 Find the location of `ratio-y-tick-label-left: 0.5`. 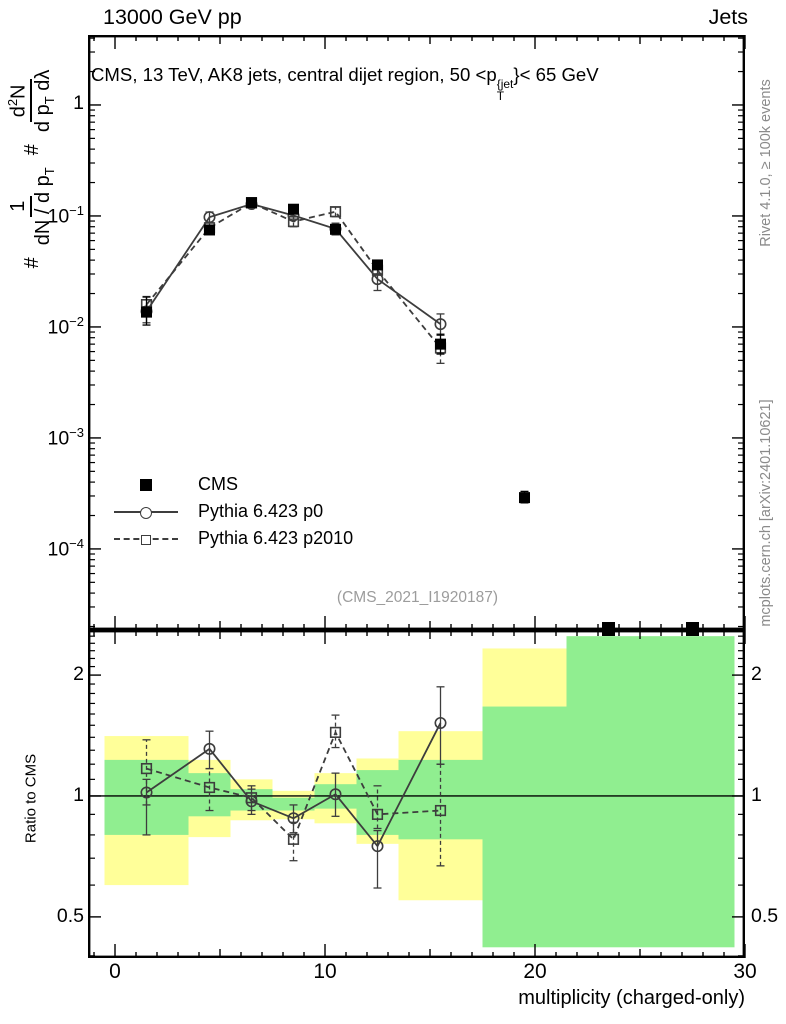

ratio-y-tick-label-left: 0.5 is located at coordinates (70, 915).